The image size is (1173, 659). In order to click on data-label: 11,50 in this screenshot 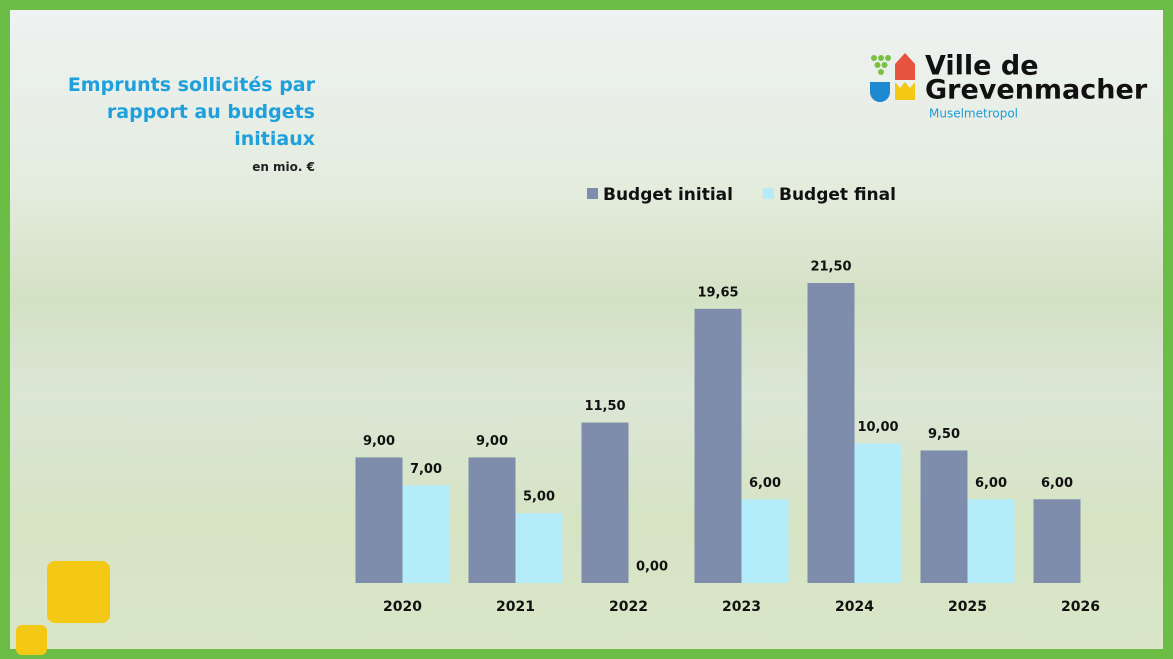, I will do `click(604, 406)`.